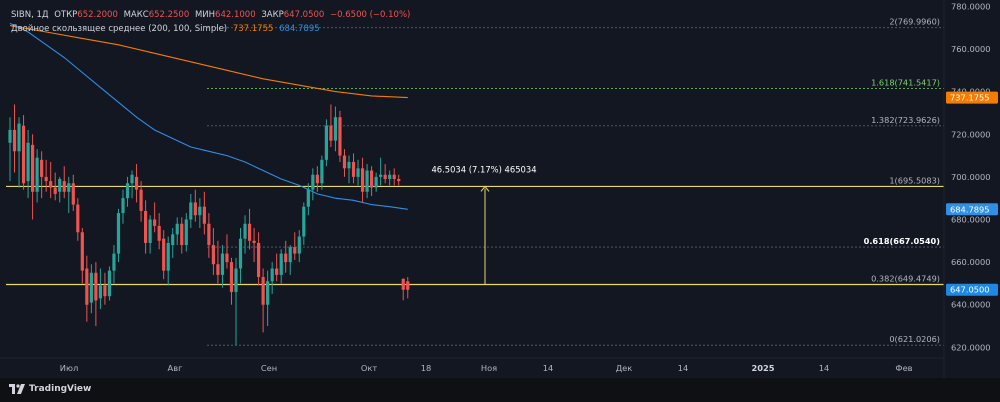 The width and height of the screenshot is (1000, 402). Describe the element at coordinates (971, 177) in the screenshot. I see `y-tick-label: 700.0000` at that location.